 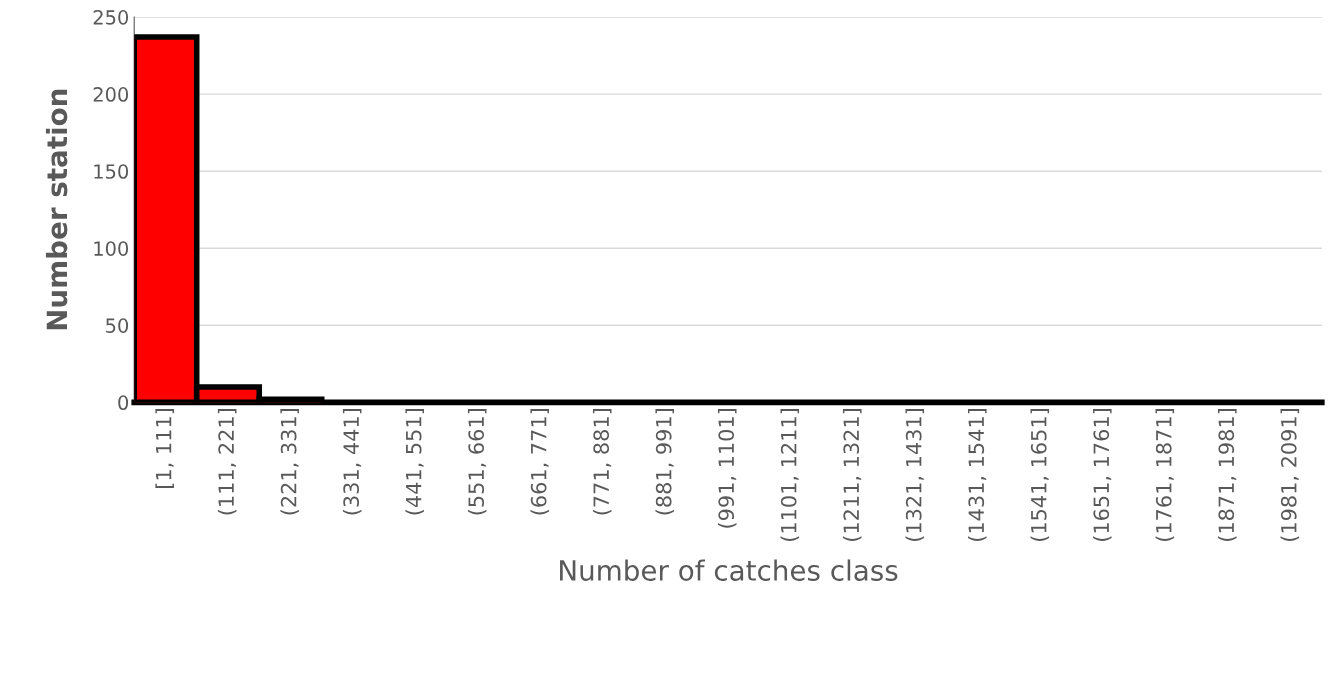 What do you see at coordinates (117, 325) in the screenshot?
I see `y-tick-label: 50` at bounding box center [117, 325].